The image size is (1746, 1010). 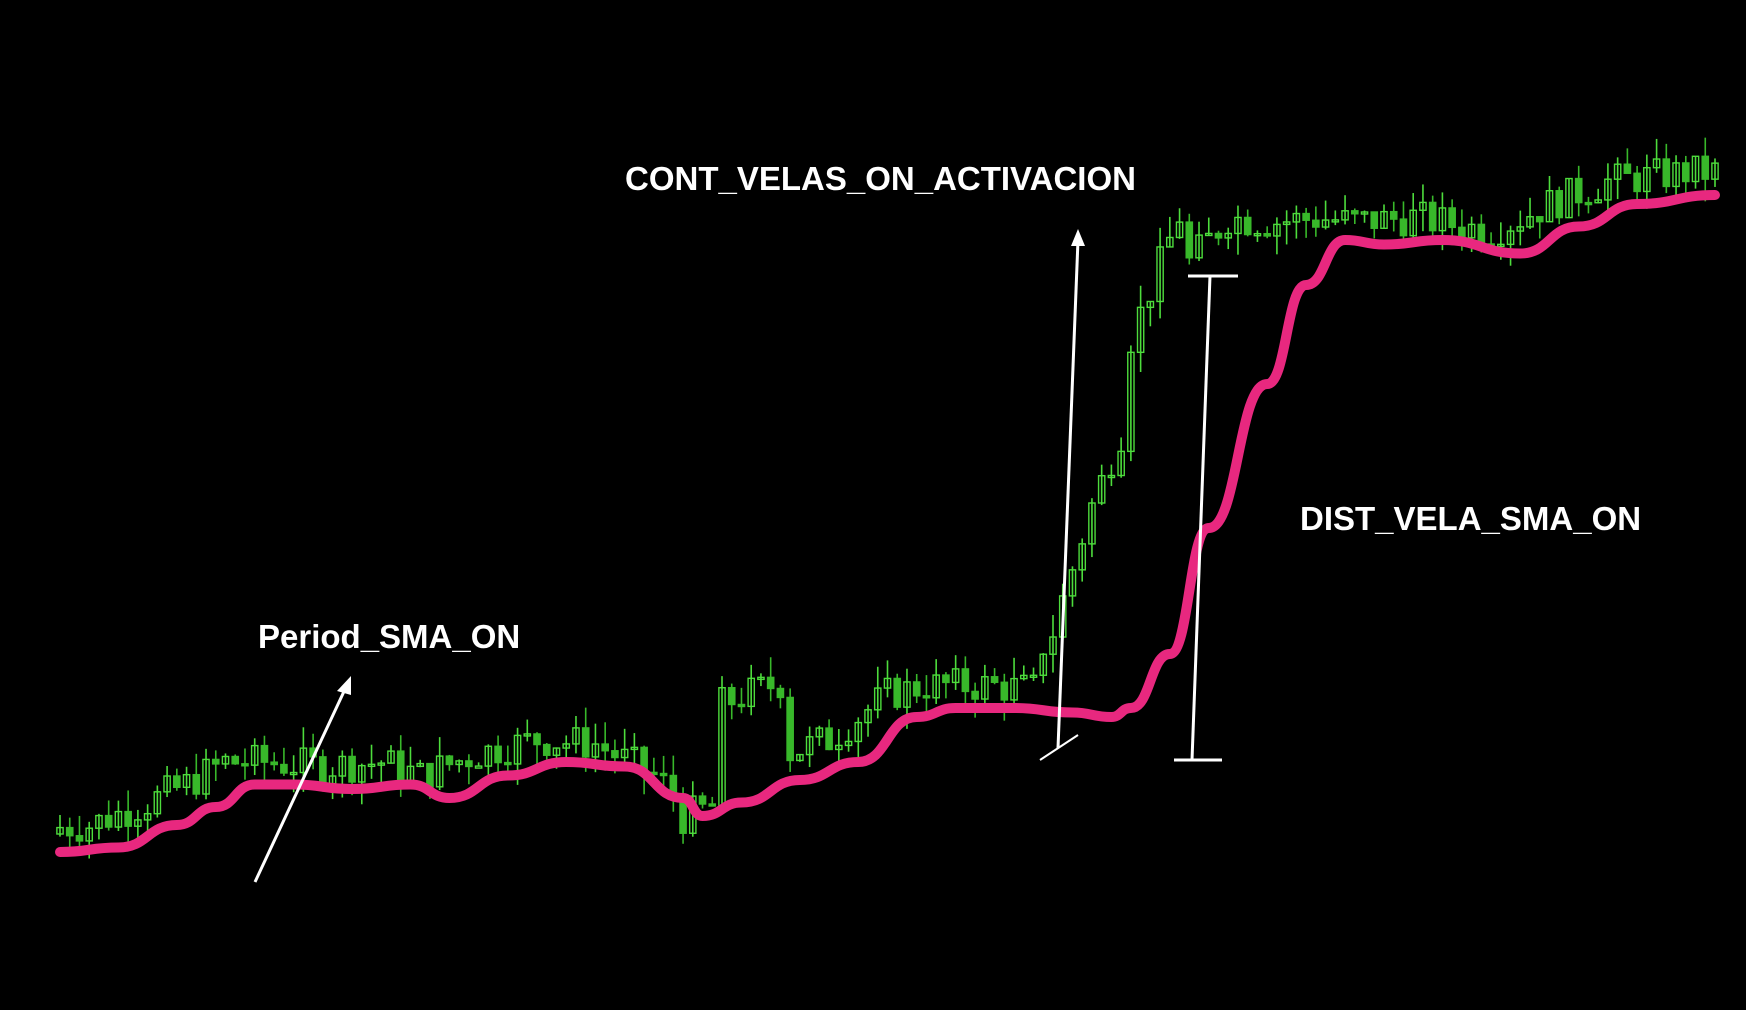 I want to click on dist-range-line, so click(x=1201, y=518).